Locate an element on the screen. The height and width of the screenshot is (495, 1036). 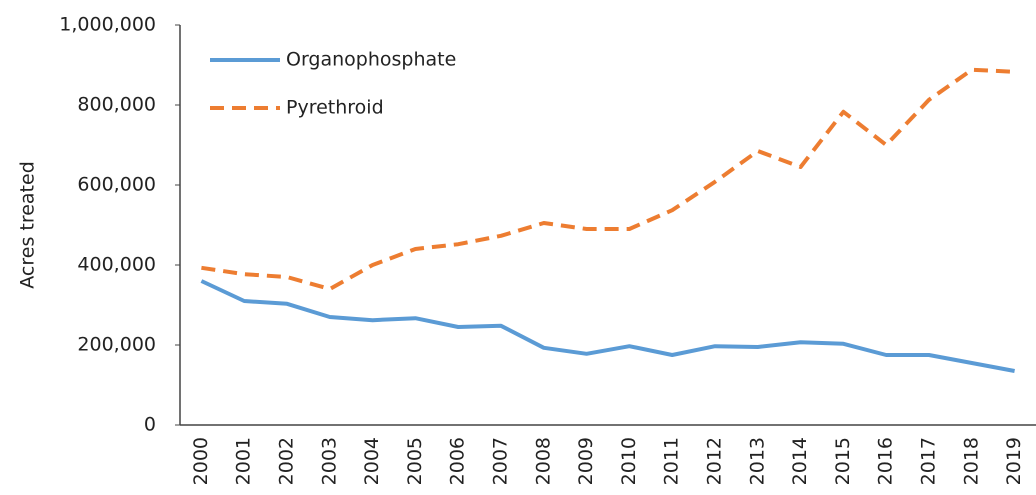
x-tick-label: 2009 is located at coordinates (586, 461).